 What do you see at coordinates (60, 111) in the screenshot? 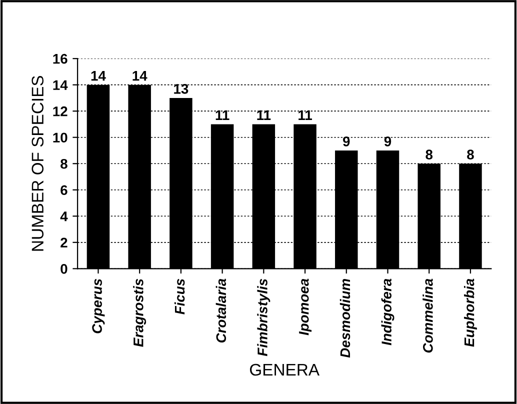
I see `y-tick-label: 12` at bounding box center [60, 111].